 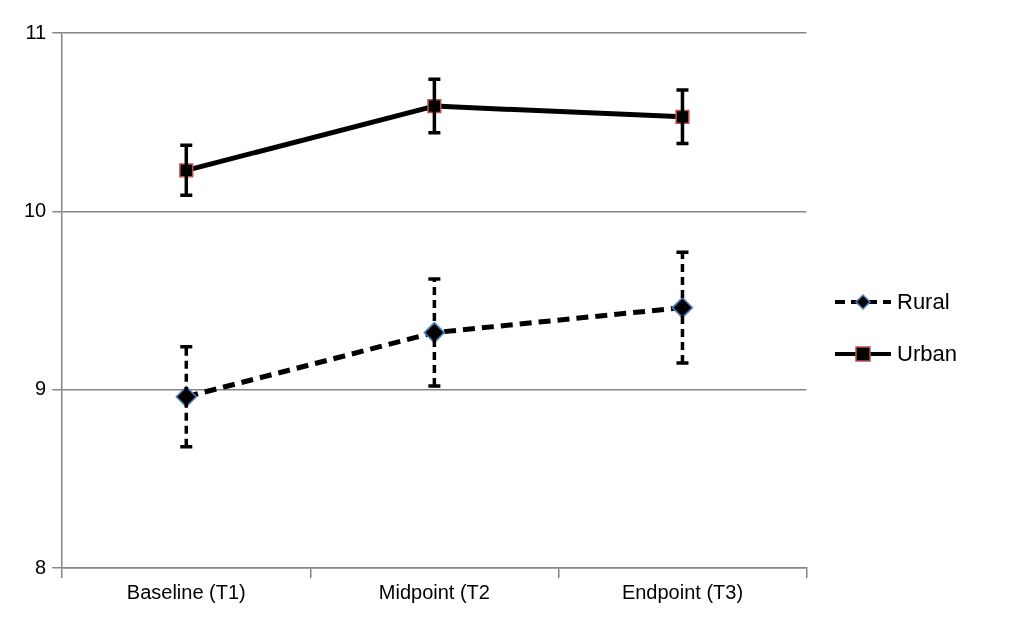 What do you see at coordinates (923, 302) in the screenshot?
I see `legend-label: Rural` at bounding box center [923, 302].